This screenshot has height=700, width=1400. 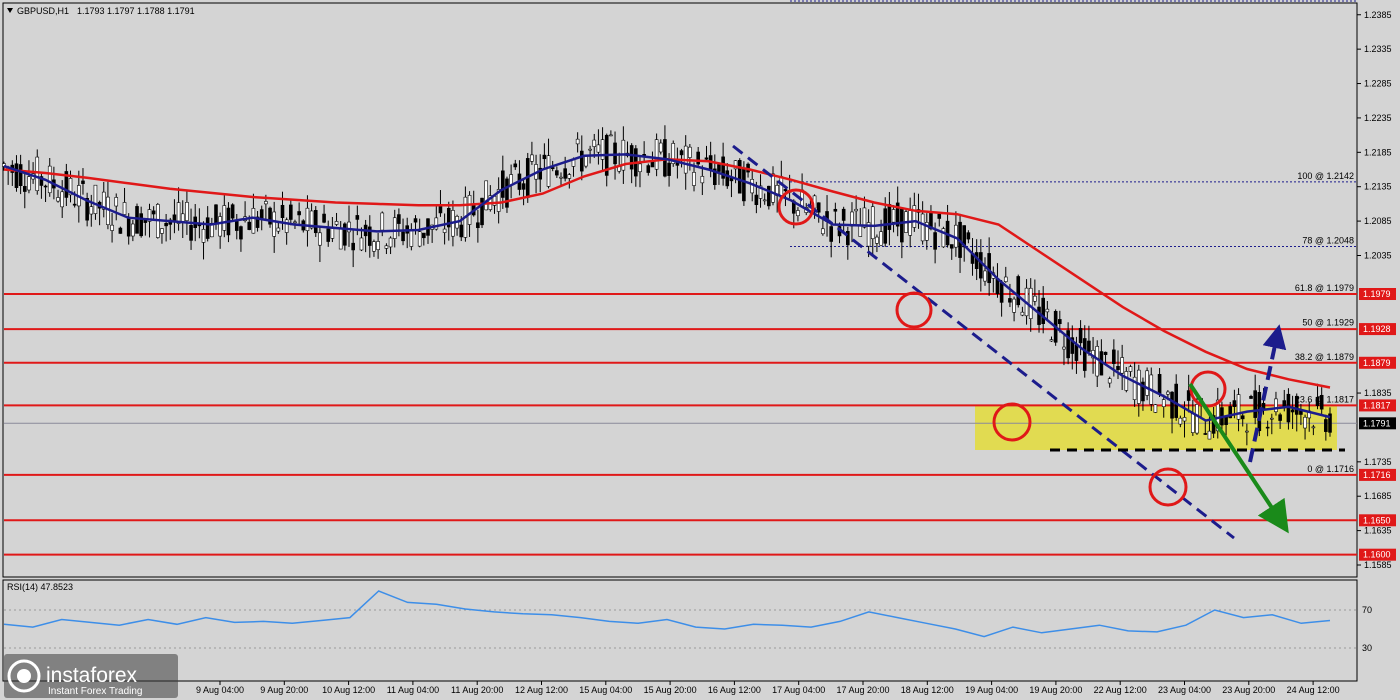 What do you see at coordinates (1267, 393) in the screenshot?
I see `bullish-arrow` at bounding box center [1267, 393].